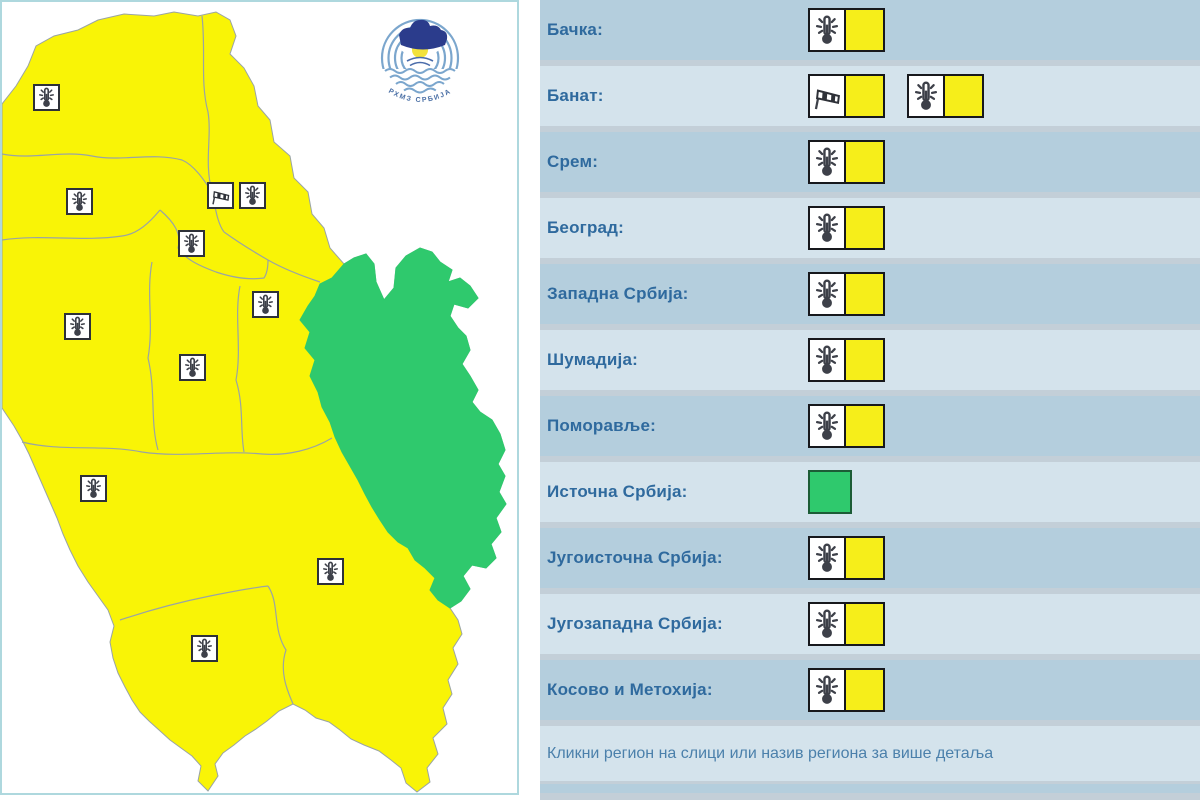 This screenshot has height=800, width=1200. I want to click on region-row-jugozapadna-srbija: Југозападна Србија:, so click(870, 624).